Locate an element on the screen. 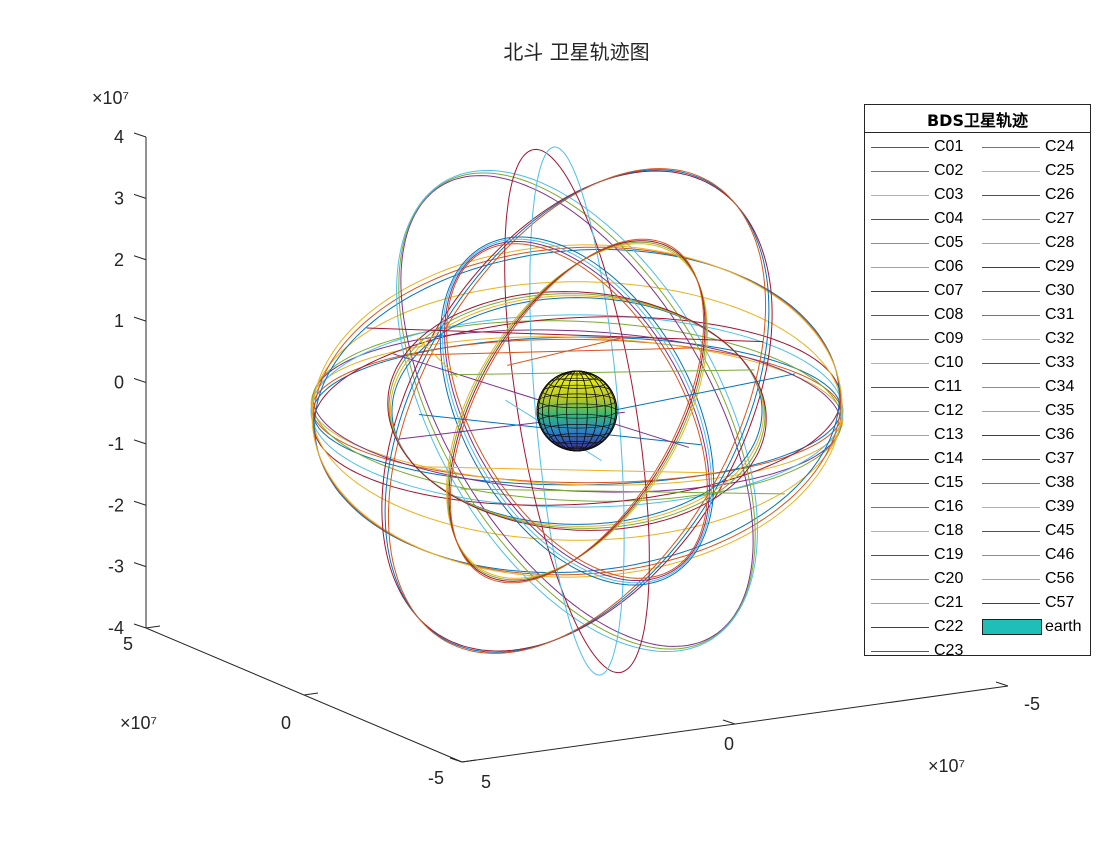 The image size is (1113, 854). z-tick-label: 4 is located at coordinates (119, 137).